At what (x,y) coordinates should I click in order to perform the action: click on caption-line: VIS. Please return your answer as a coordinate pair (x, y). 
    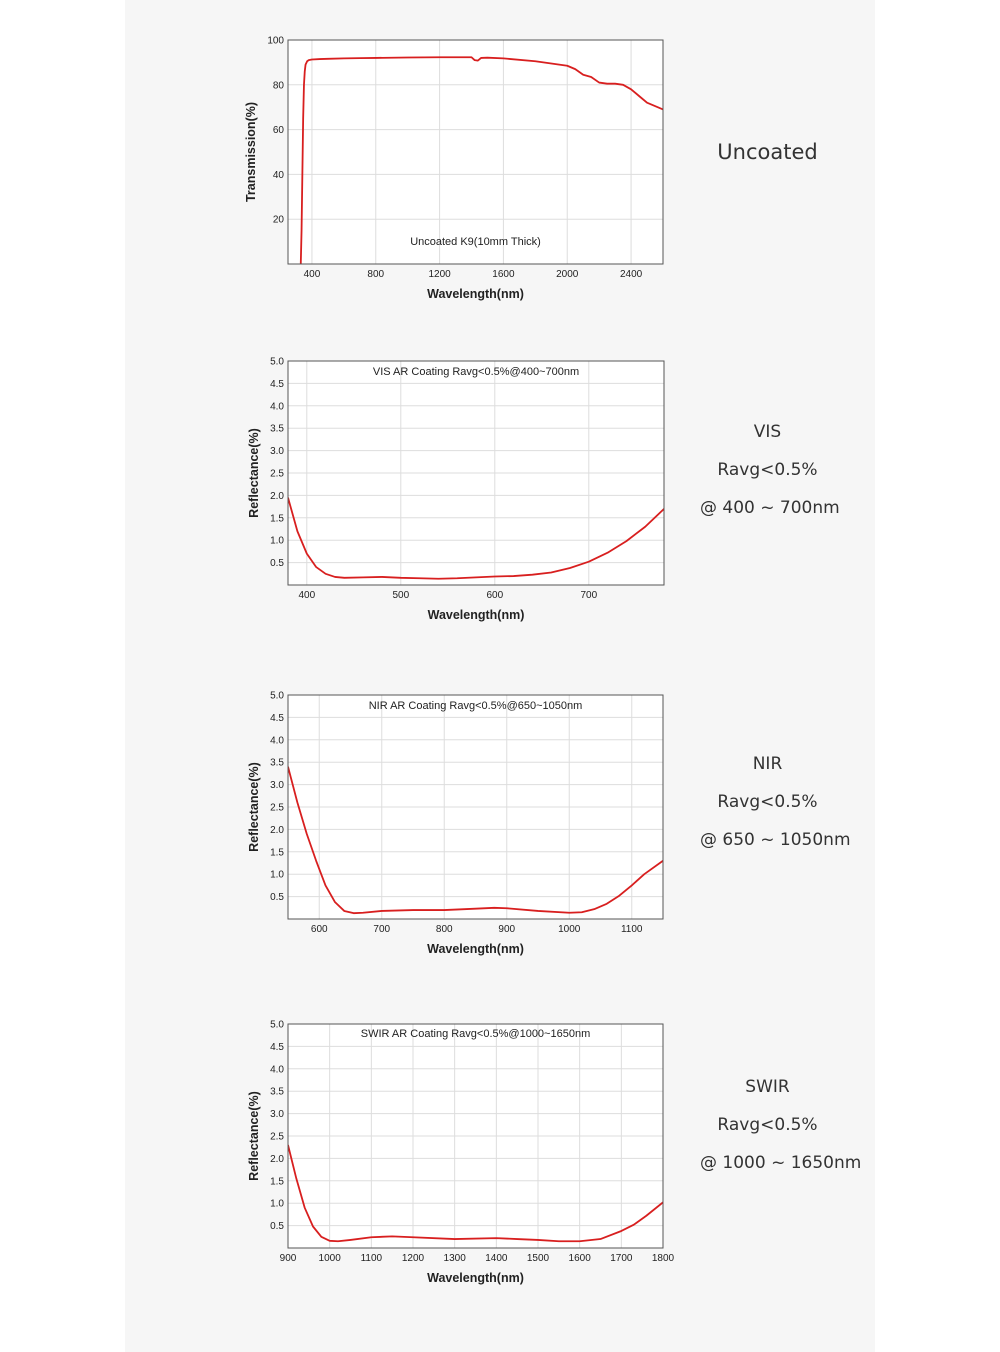
    Looking at the image, I should click on (767, 432).